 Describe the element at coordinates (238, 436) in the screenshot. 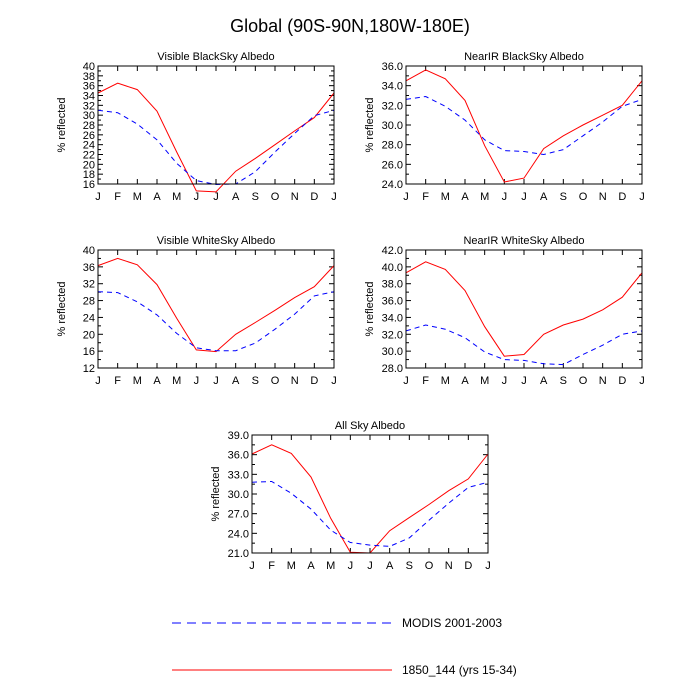

I see `y-tick-label: 39.0` at that location.